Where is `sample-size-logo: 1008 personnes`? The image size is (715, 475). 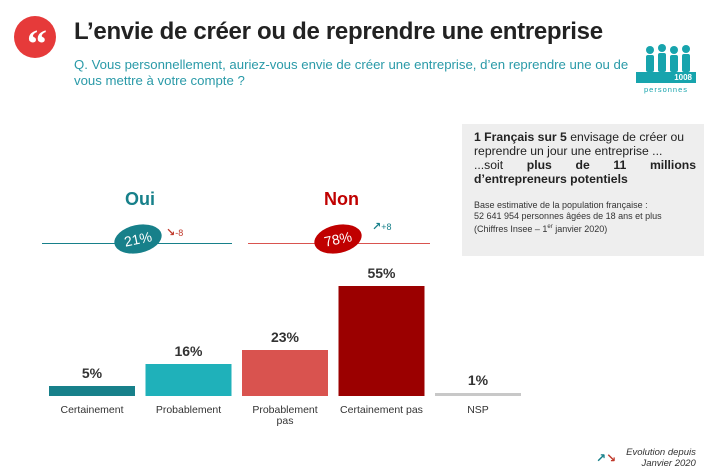
sample-size-logo: 1008 personnes is located at coordinates (666, 69).